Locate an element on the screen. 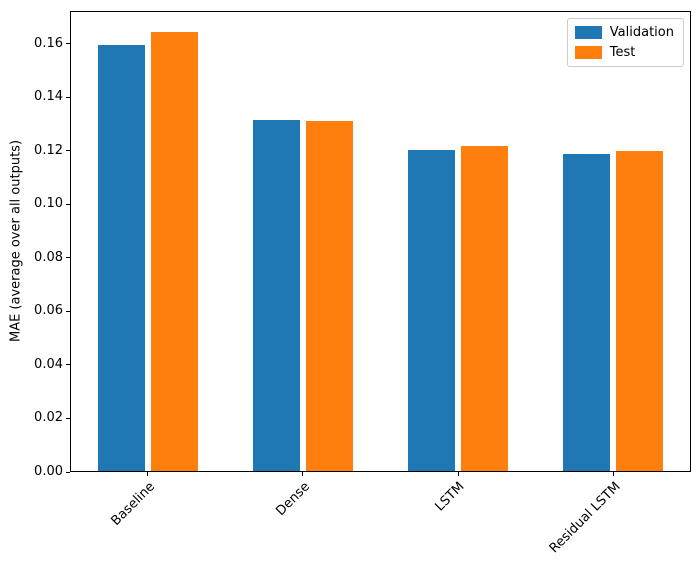 Image resolution: width=700 pixels, height=572 pixels. y-tick-label: 0.14 is located at coordinates (48, 97).